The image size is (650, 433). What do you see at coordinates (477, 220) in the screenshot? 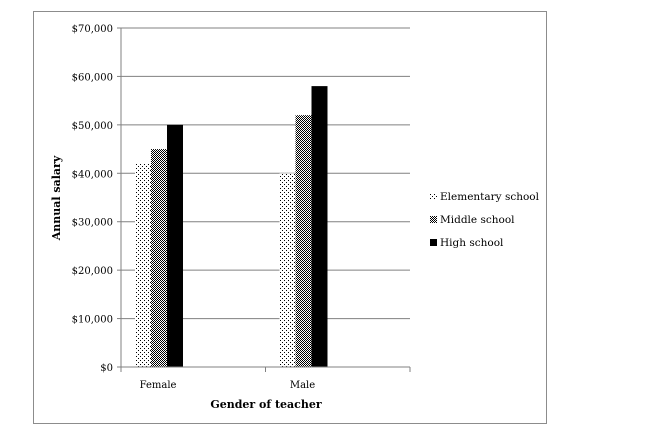
I see `legend-label: Middle school` at bounding box center [477, 220].